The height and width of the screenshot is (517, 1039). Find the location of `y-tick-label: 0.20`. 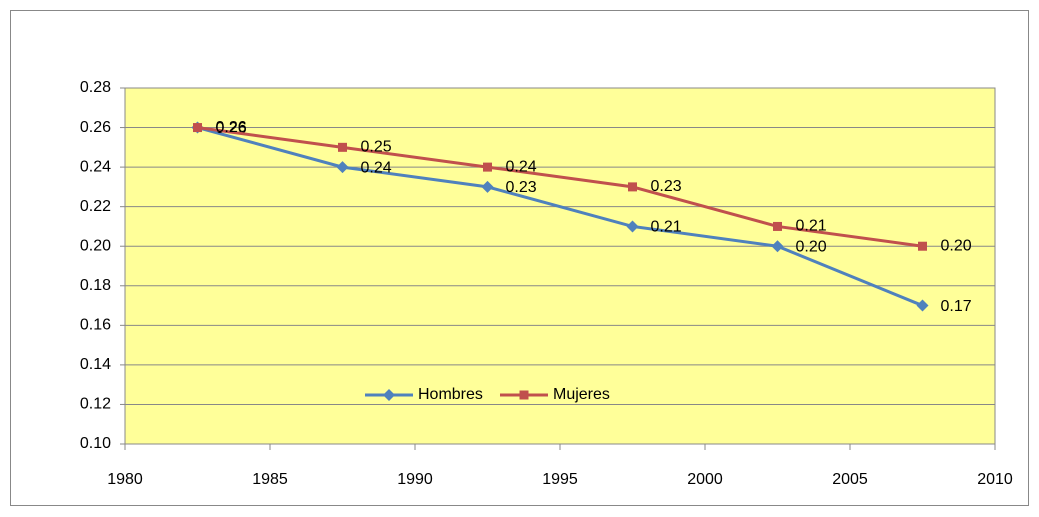

y-tick-label: 0.20 is located at coordinates (95, 245).